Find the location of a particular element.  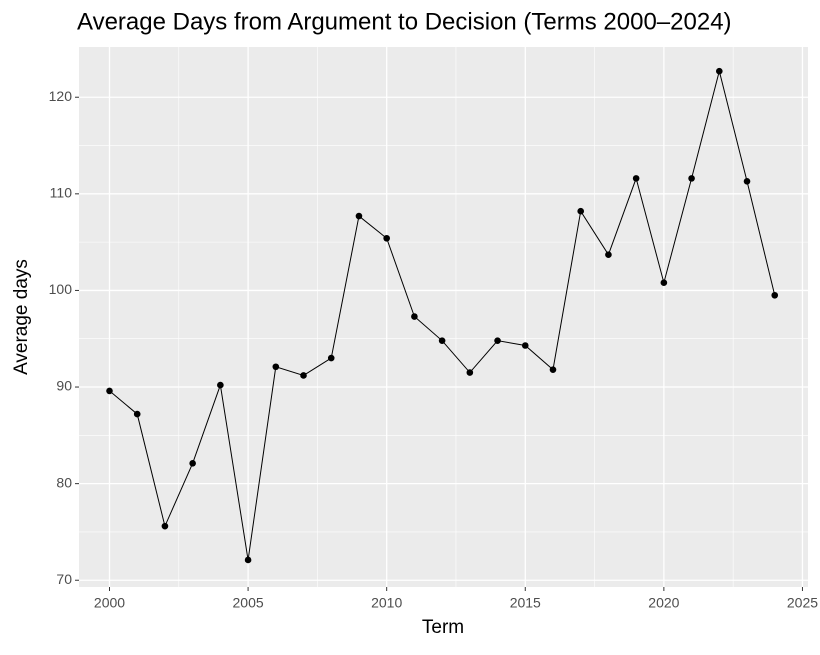

x-tick-label: 2015 is located at coordinates (525, 603).